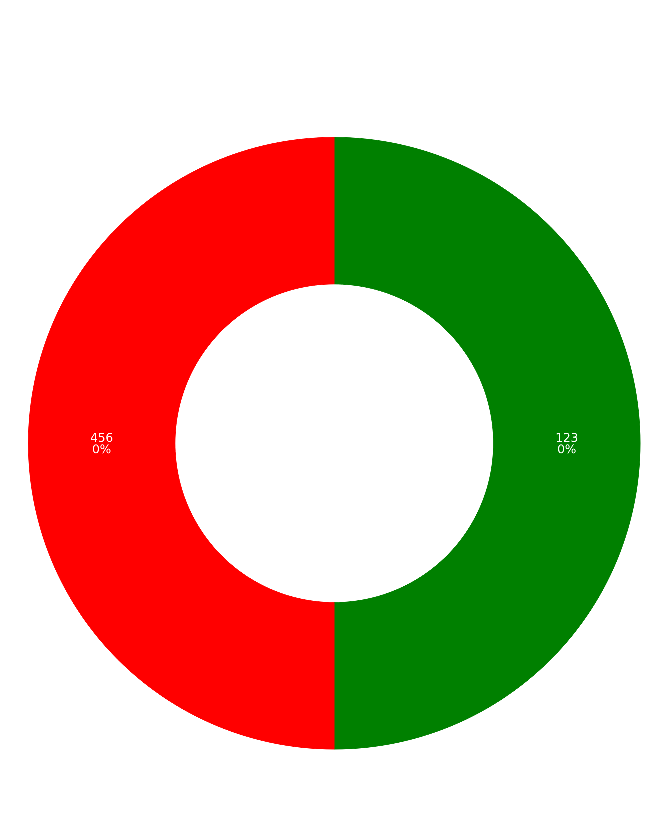  What do you see at coordinates (102, 443) in the screenshot?
I see `text: 456 0%` at bounding box center [102, 443].